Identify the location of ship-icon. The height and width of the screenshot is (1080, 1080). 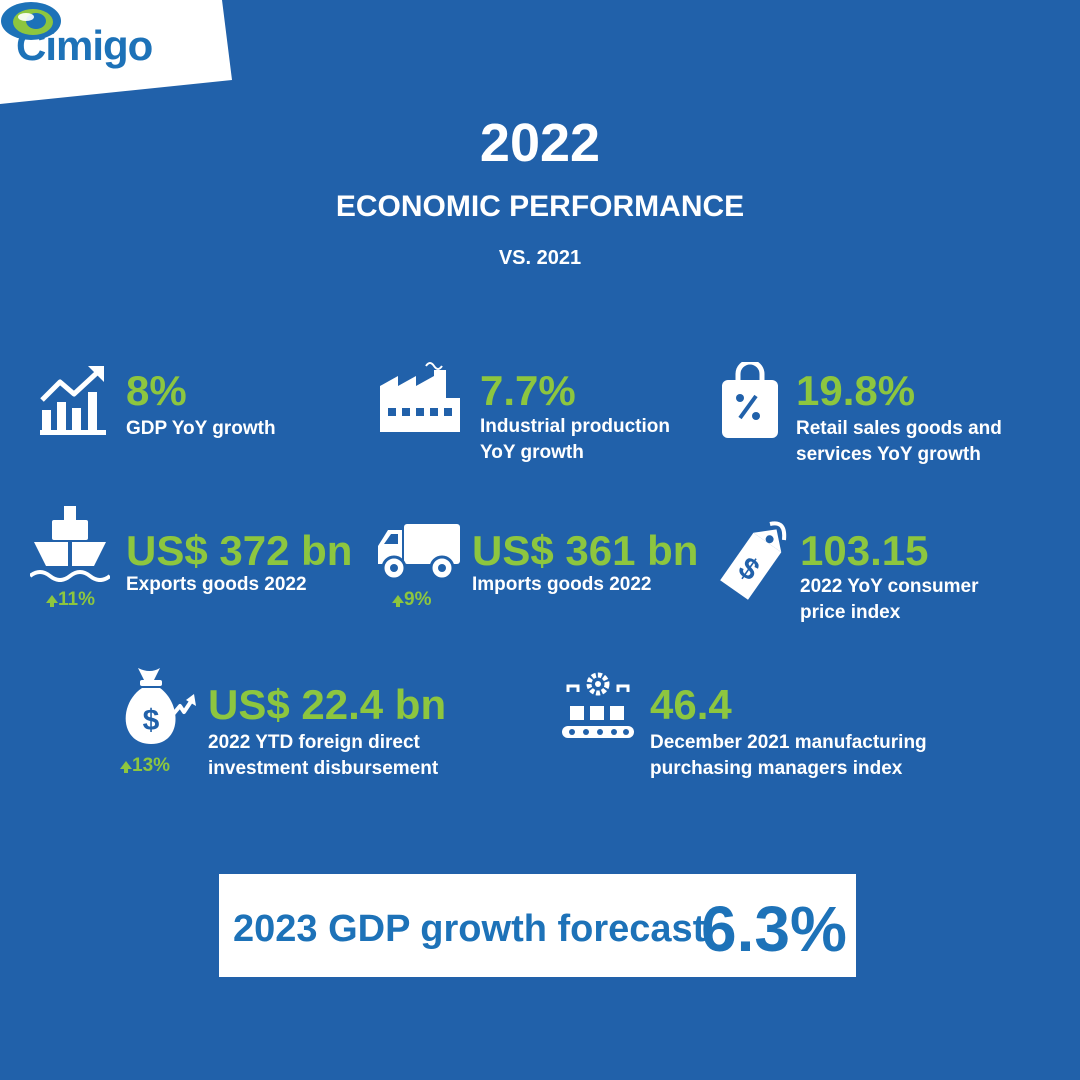
(70, 544).